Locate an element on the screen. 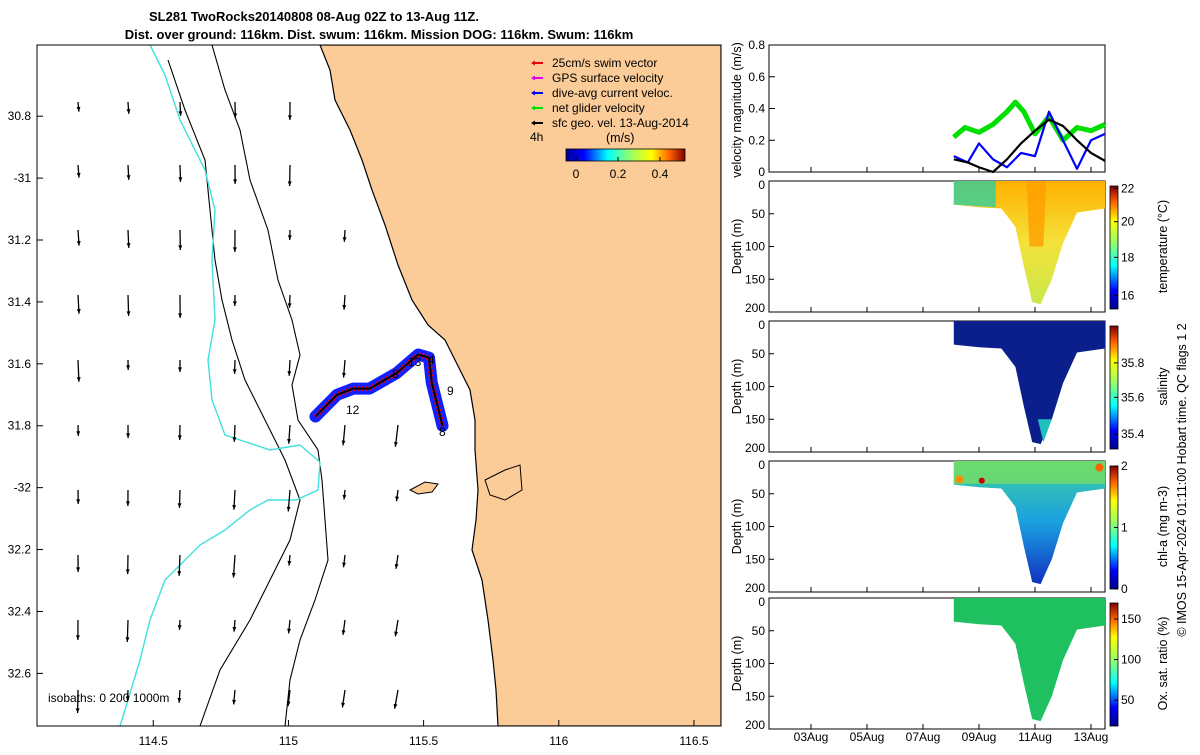 The width and height of the screenshot is (1200, 755). speed-colorbar-label: 0.2 is located at coordinates (618, 174).